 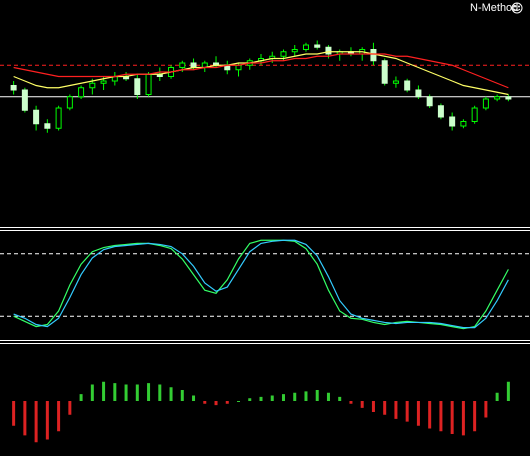 What do you see at coordinates (517, 8) in the screenshot?
I see `smiley-icon` at bounding box center [517, 8].